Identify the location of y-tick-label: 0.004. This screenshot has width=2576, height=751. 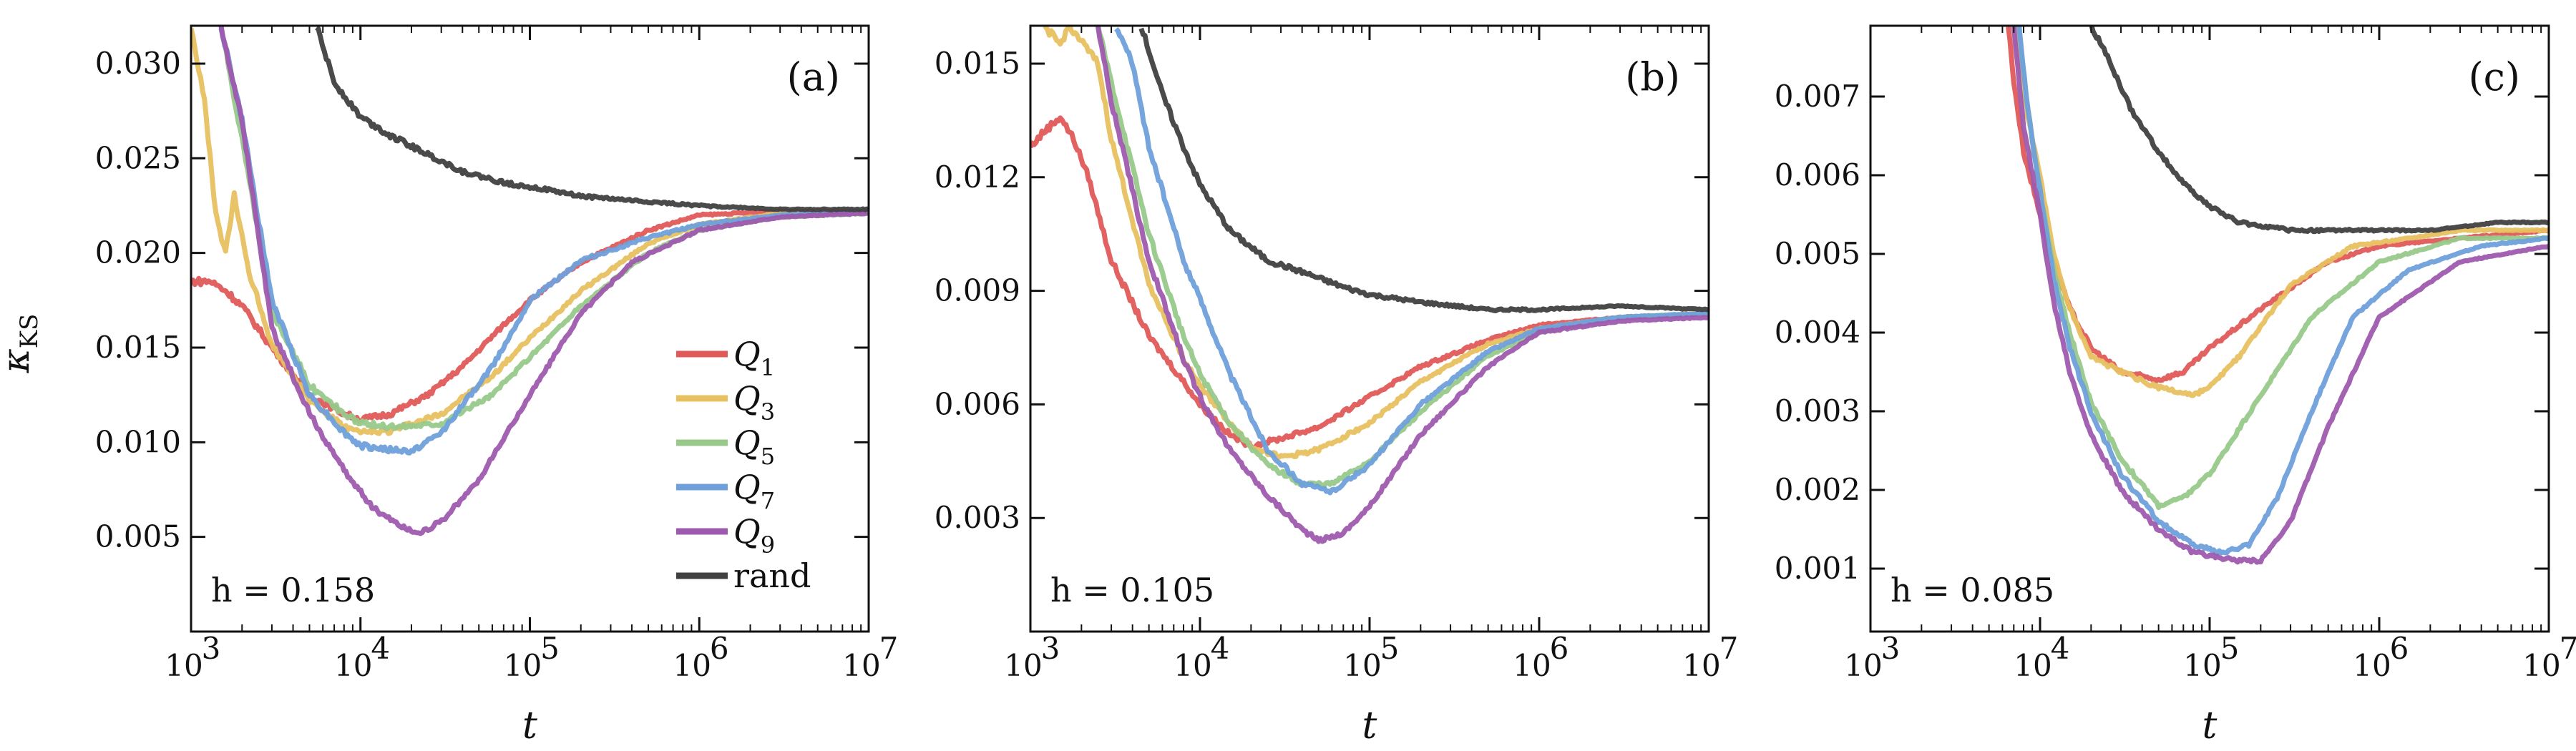
(1817, 332).